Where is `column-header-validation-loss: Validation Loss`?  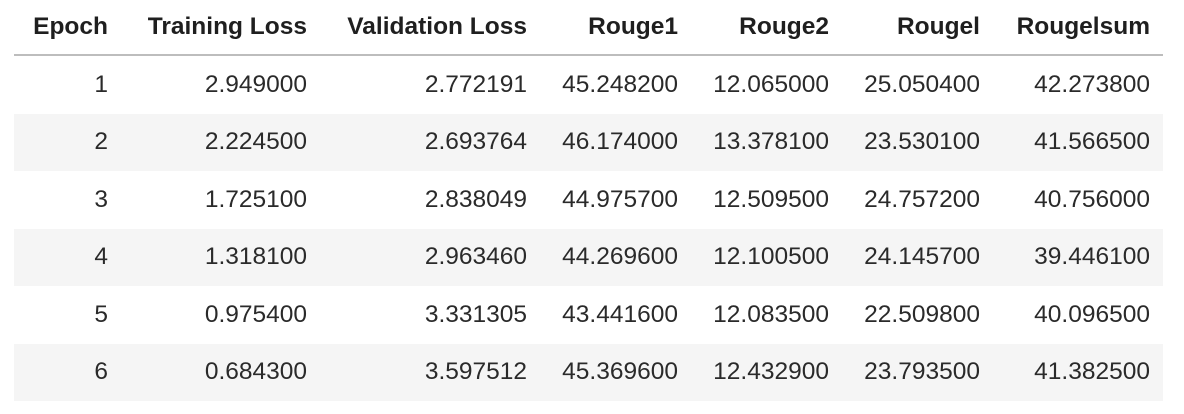 column-header-validation-loss: Validation Loss is located at coordinates (430, 28).